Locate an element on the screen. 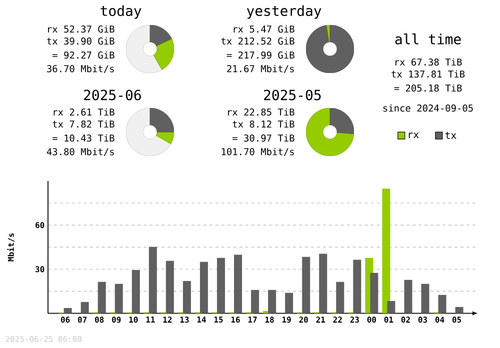 The height and width of the screenshot is (348, 500). text: = 30.97 TiB is located at coordinates (263, 138).